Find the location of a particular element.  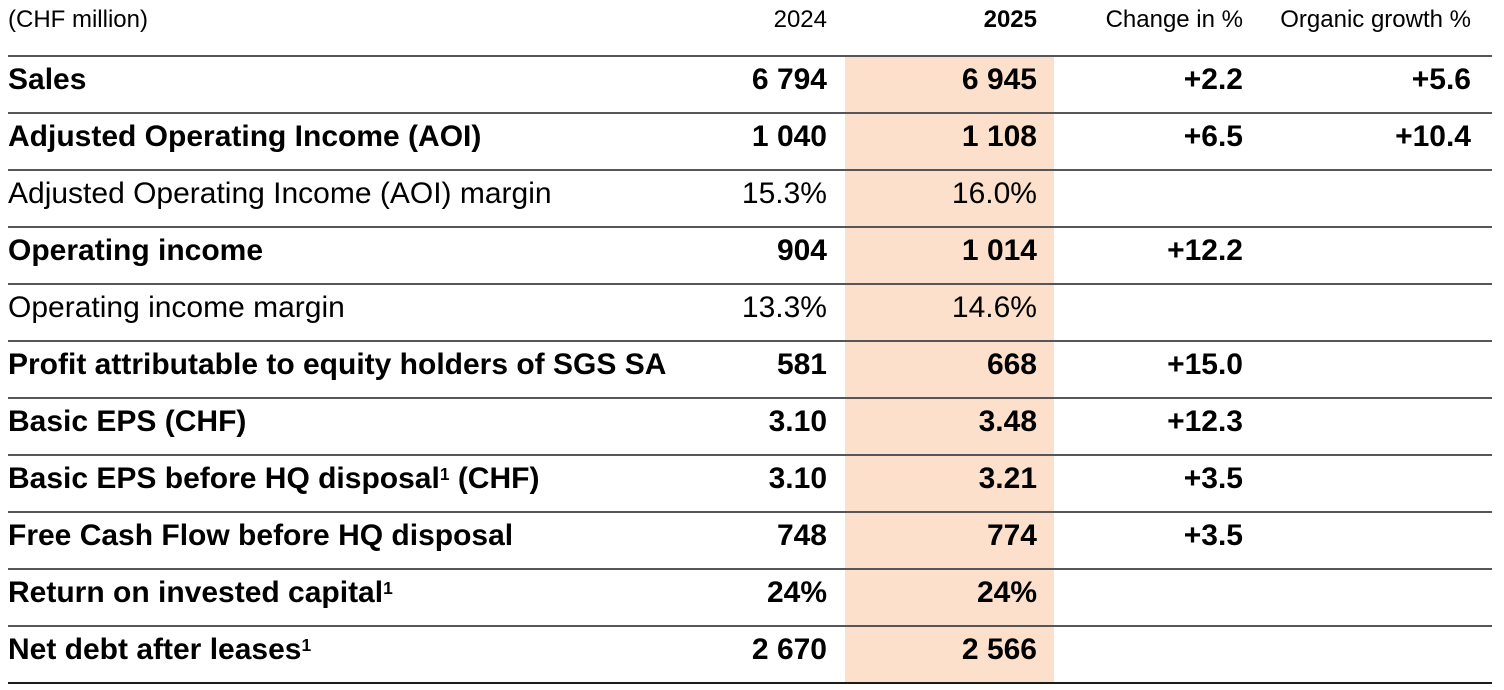

value-2024: 581 is located at coordinates (801, 364).